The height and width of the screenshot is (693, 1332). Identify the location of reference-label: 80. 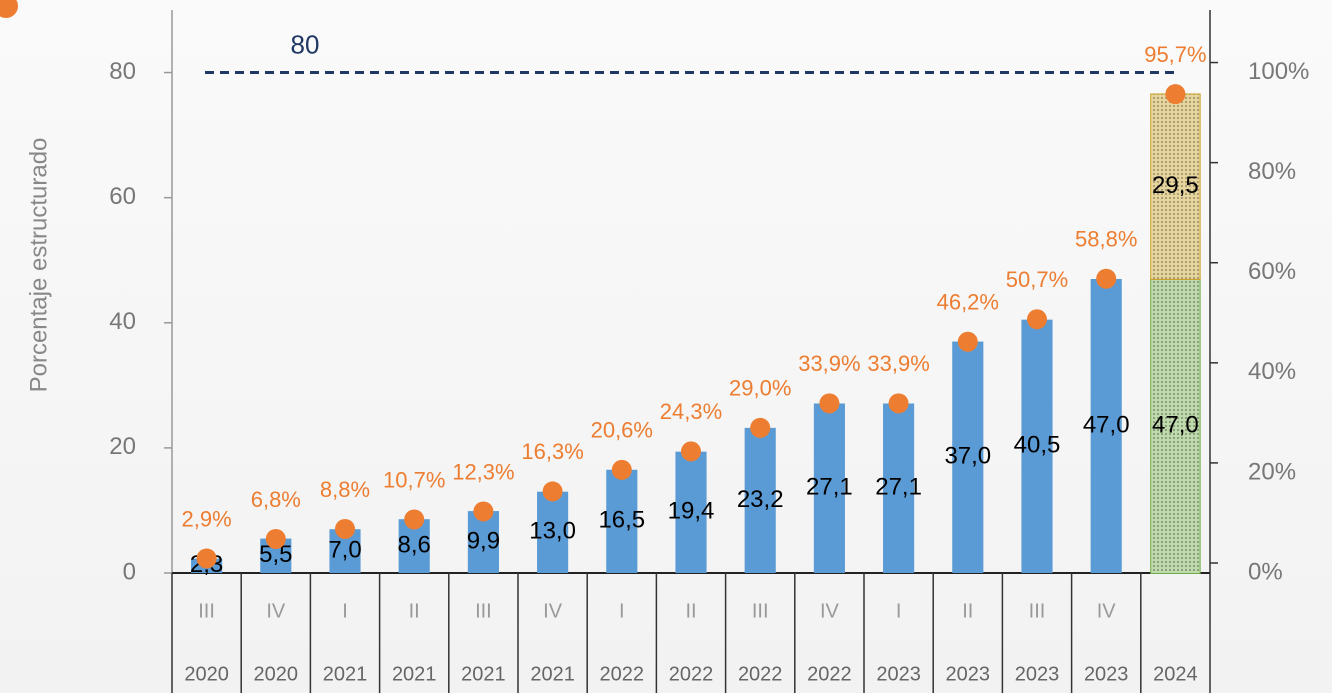
(305, 44).